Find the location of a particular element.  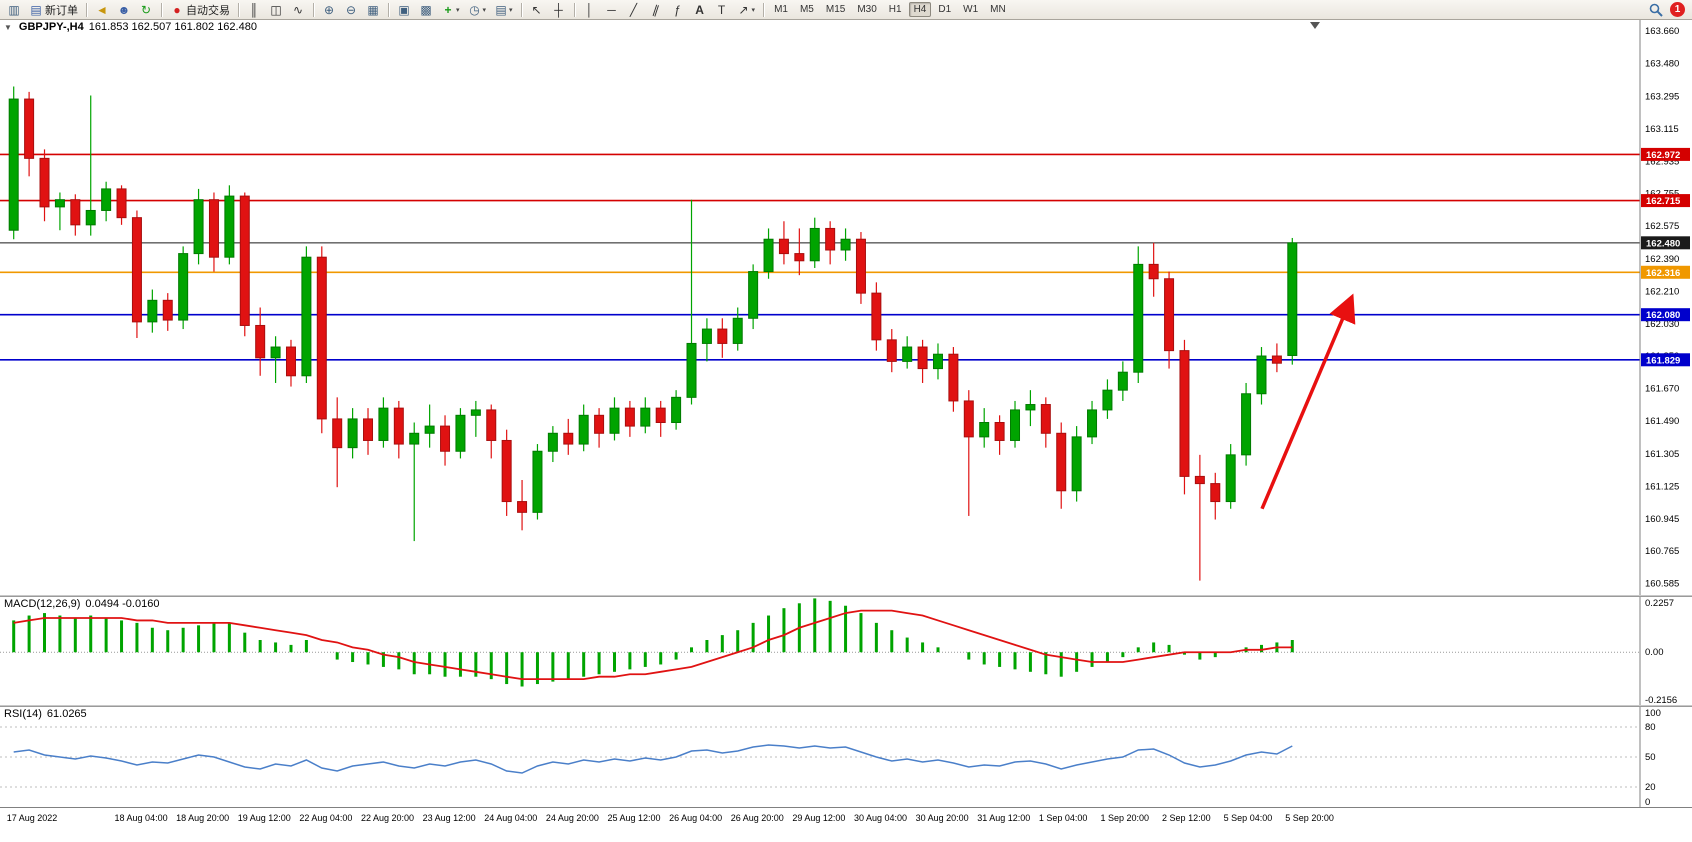

blue-level-2-price-tag is located at coordinates (1665, 360).